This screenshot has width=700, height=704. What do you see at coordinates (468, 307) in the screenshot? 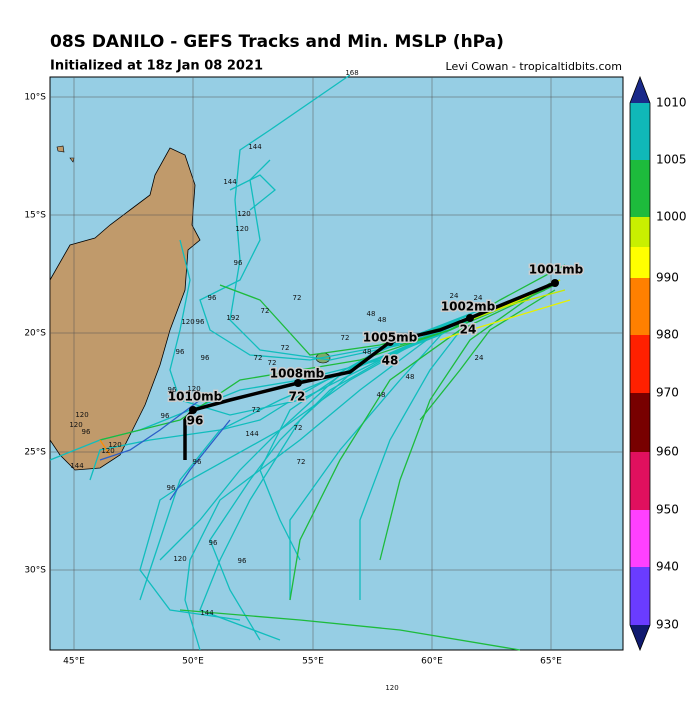
I see `track-label: 1002mb` at bounding box center [468, 307].